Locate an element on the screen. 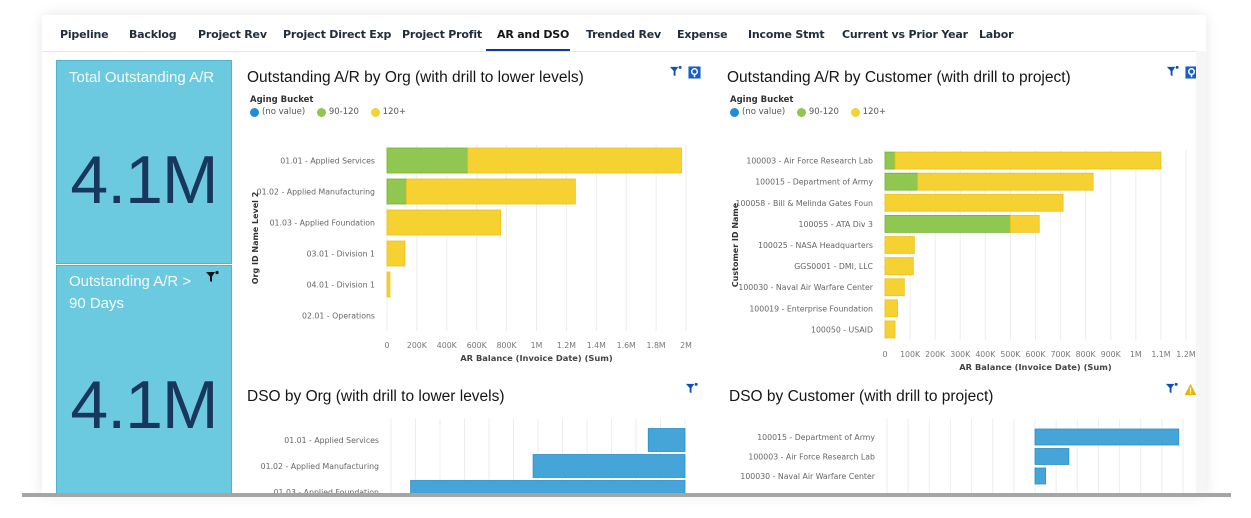  y-category-label: 100050 - USAID is located at coordinates (842, 329).